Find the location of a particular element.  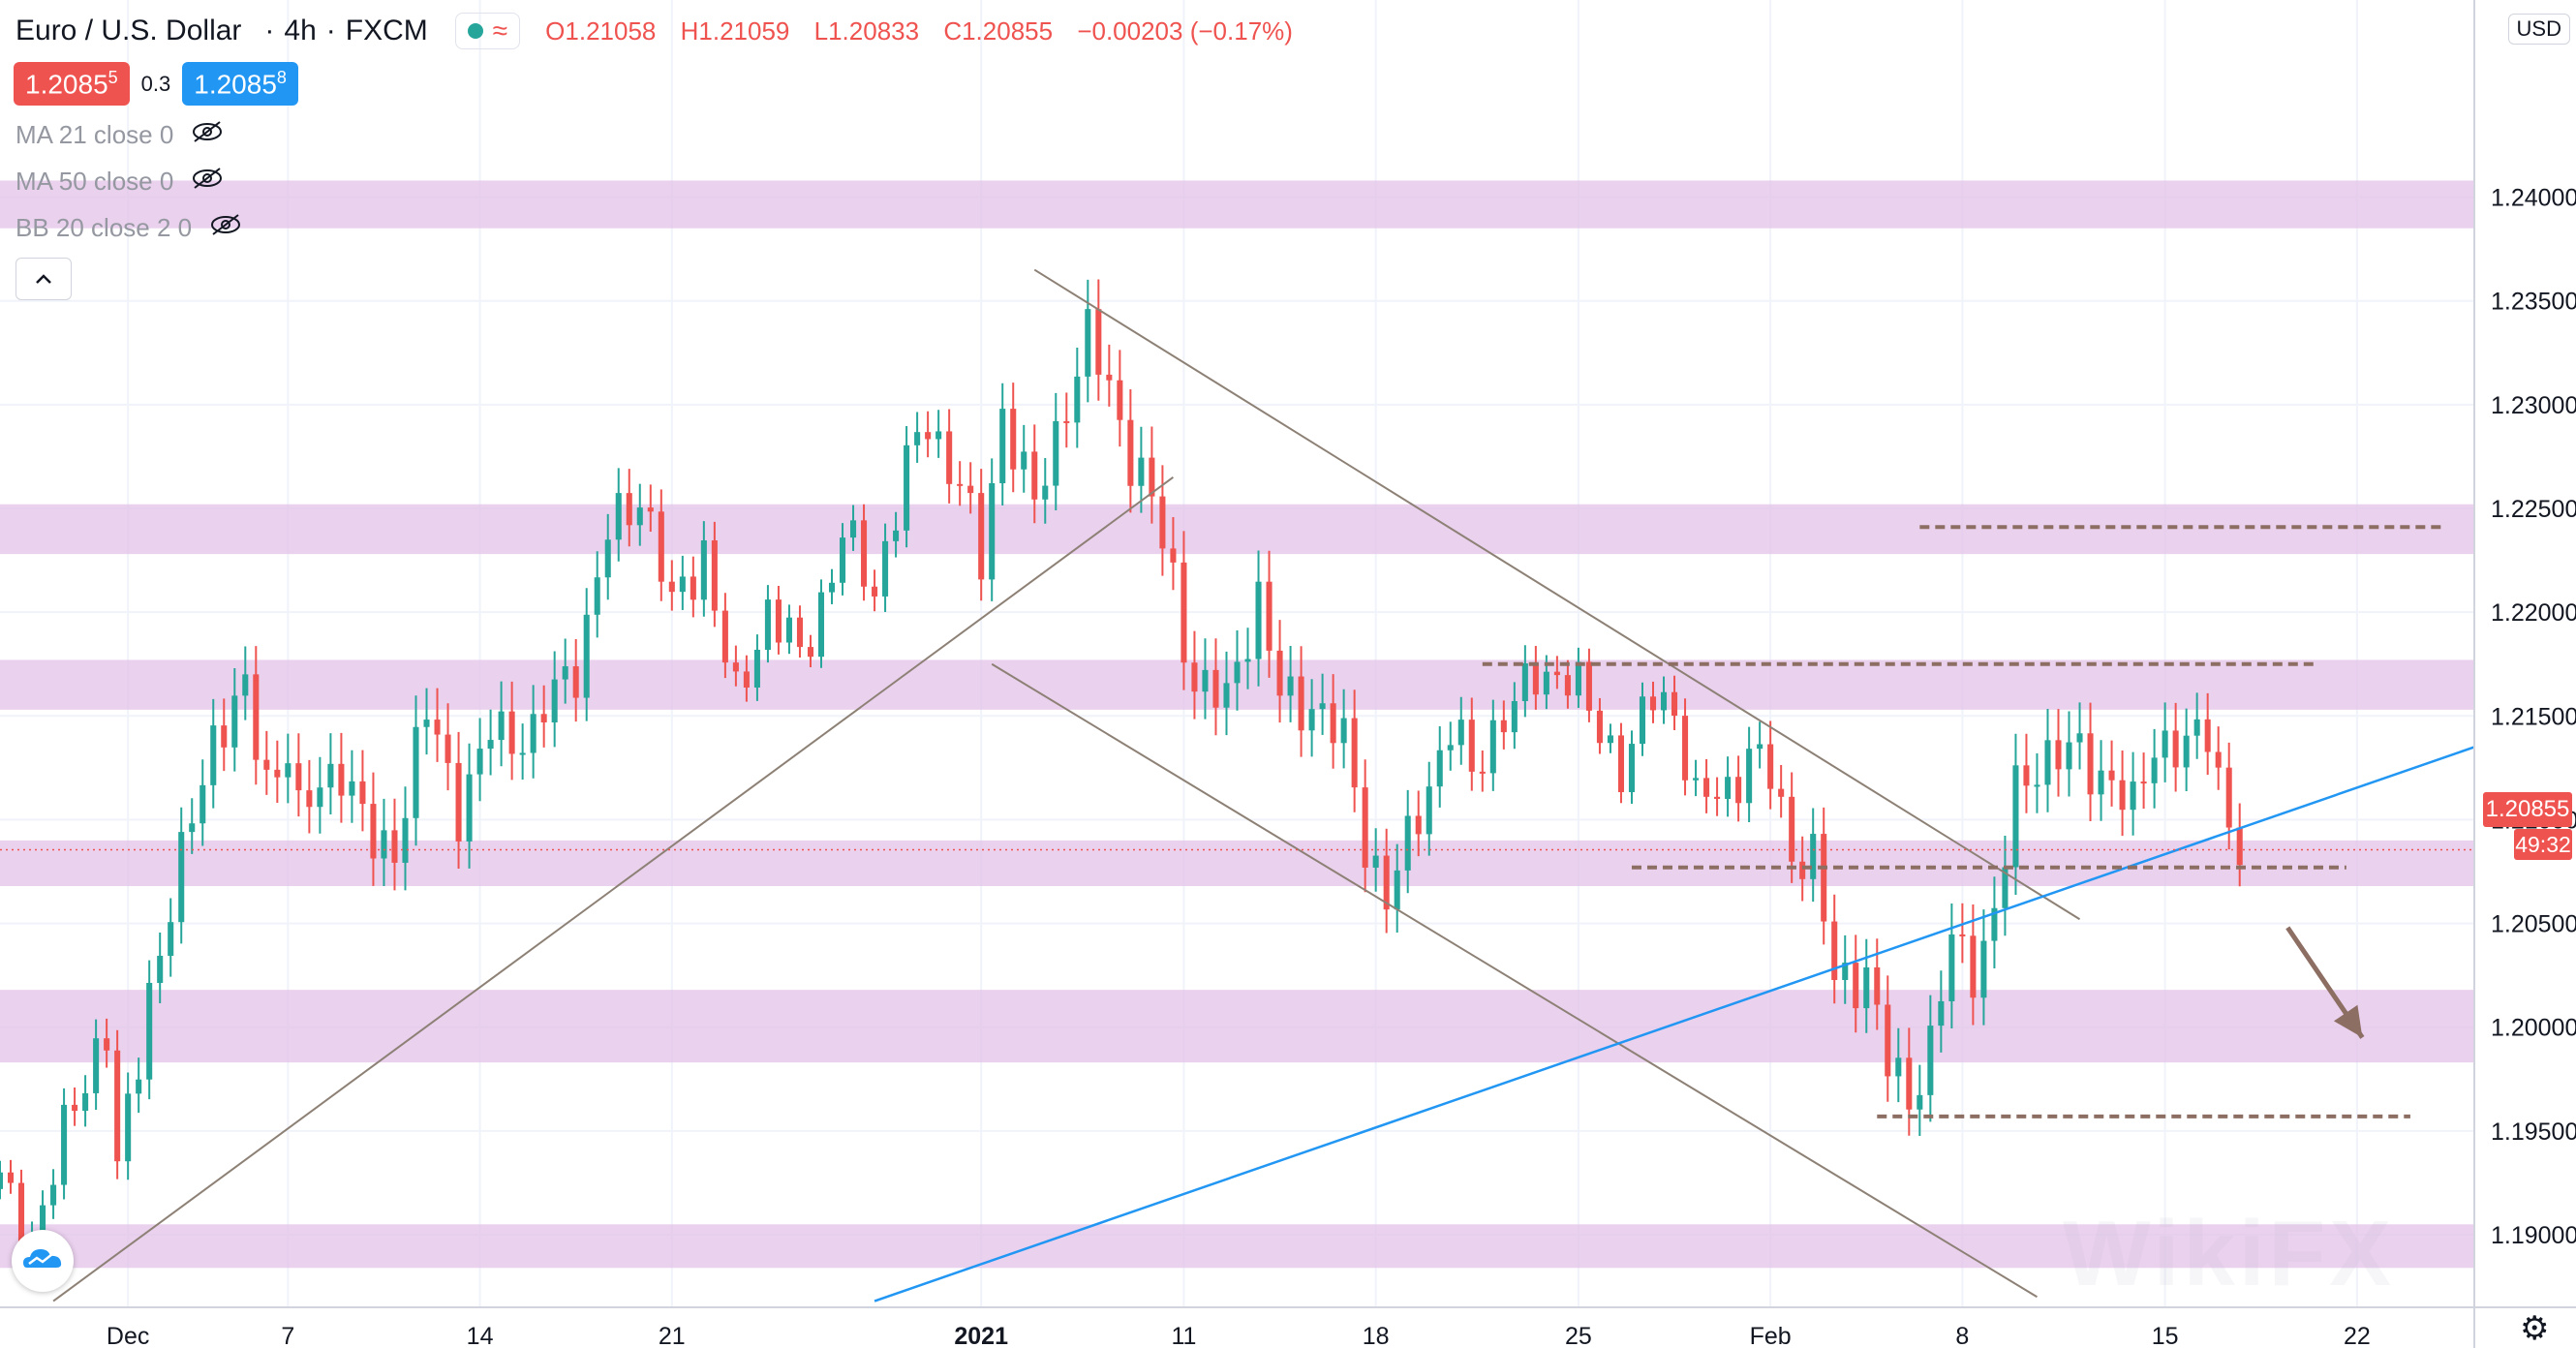

high-value: H1.21059 is located at coordinates (735, 30).